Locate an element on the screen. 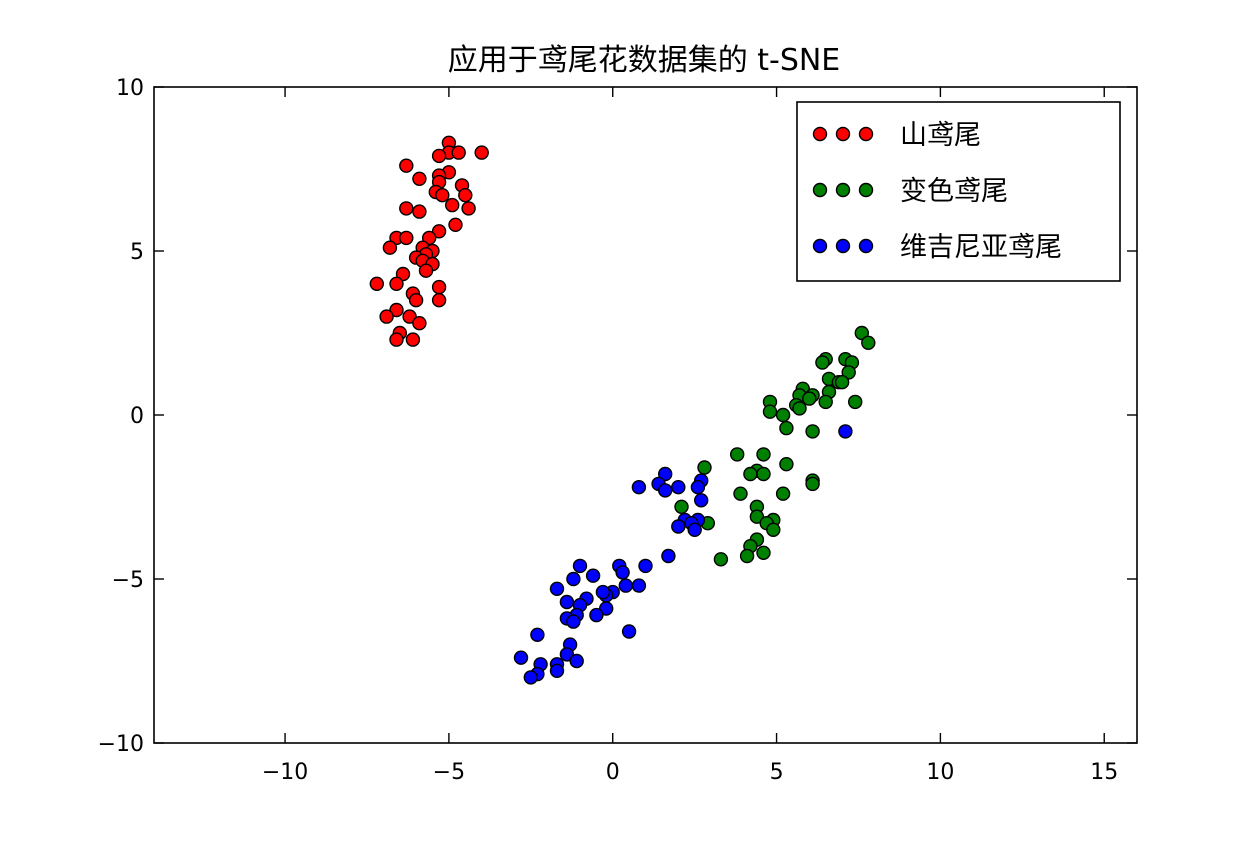  chart-title: 应用于鸢尾花数据集的 t-SNE is located at coordinates (644, 60).